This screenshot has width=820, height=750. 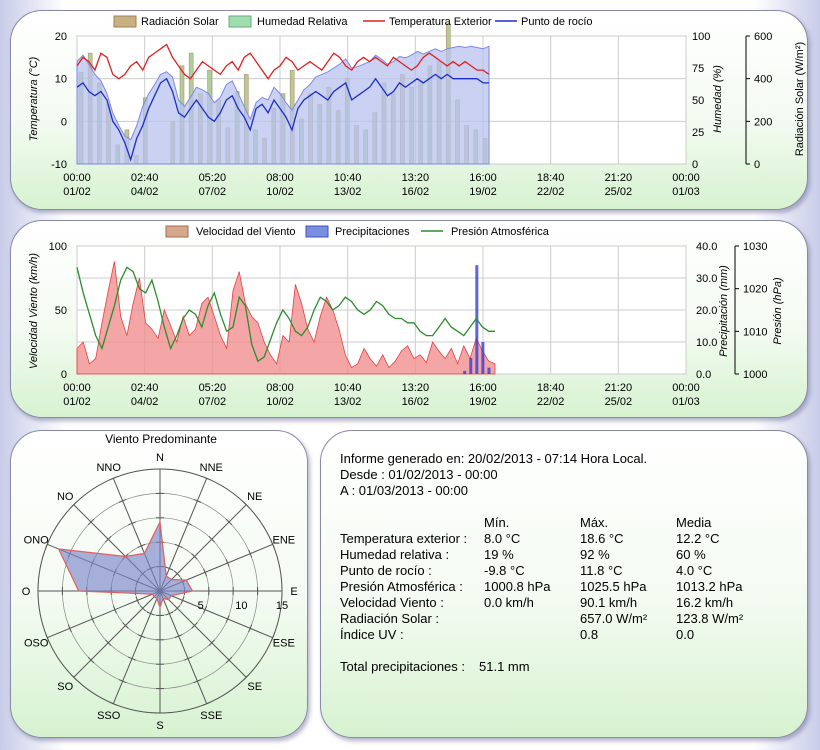 I want to click on report-label: Temperatura exterior :, so click(x=404, y=538).